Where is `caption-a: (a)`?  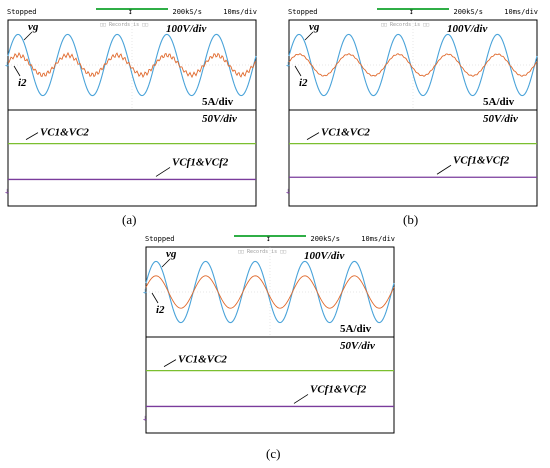 caption-a: (a) is located at coordinates (129, 219).